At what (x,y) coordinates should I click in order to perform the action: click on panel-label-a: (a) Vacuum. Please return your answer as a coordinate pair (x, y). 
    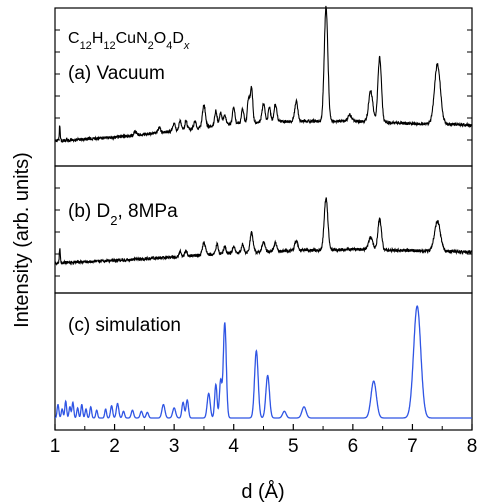
    Looking at the image, I should click on (116, 73).